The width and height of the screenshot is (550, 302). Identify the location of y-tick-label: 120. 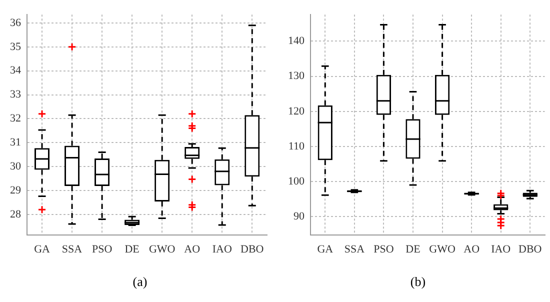
(296, 111).